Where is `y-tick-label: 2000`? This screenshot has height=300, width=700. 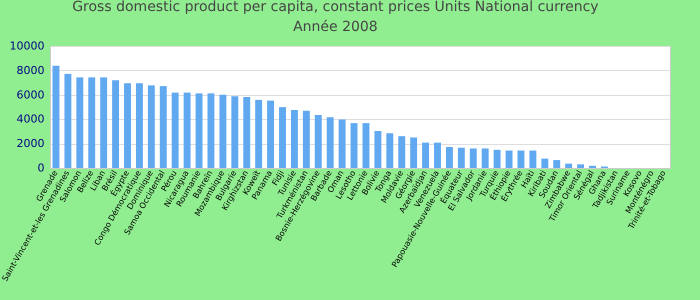
y-tick-label: 2000 is located at coordinates (30, 143).